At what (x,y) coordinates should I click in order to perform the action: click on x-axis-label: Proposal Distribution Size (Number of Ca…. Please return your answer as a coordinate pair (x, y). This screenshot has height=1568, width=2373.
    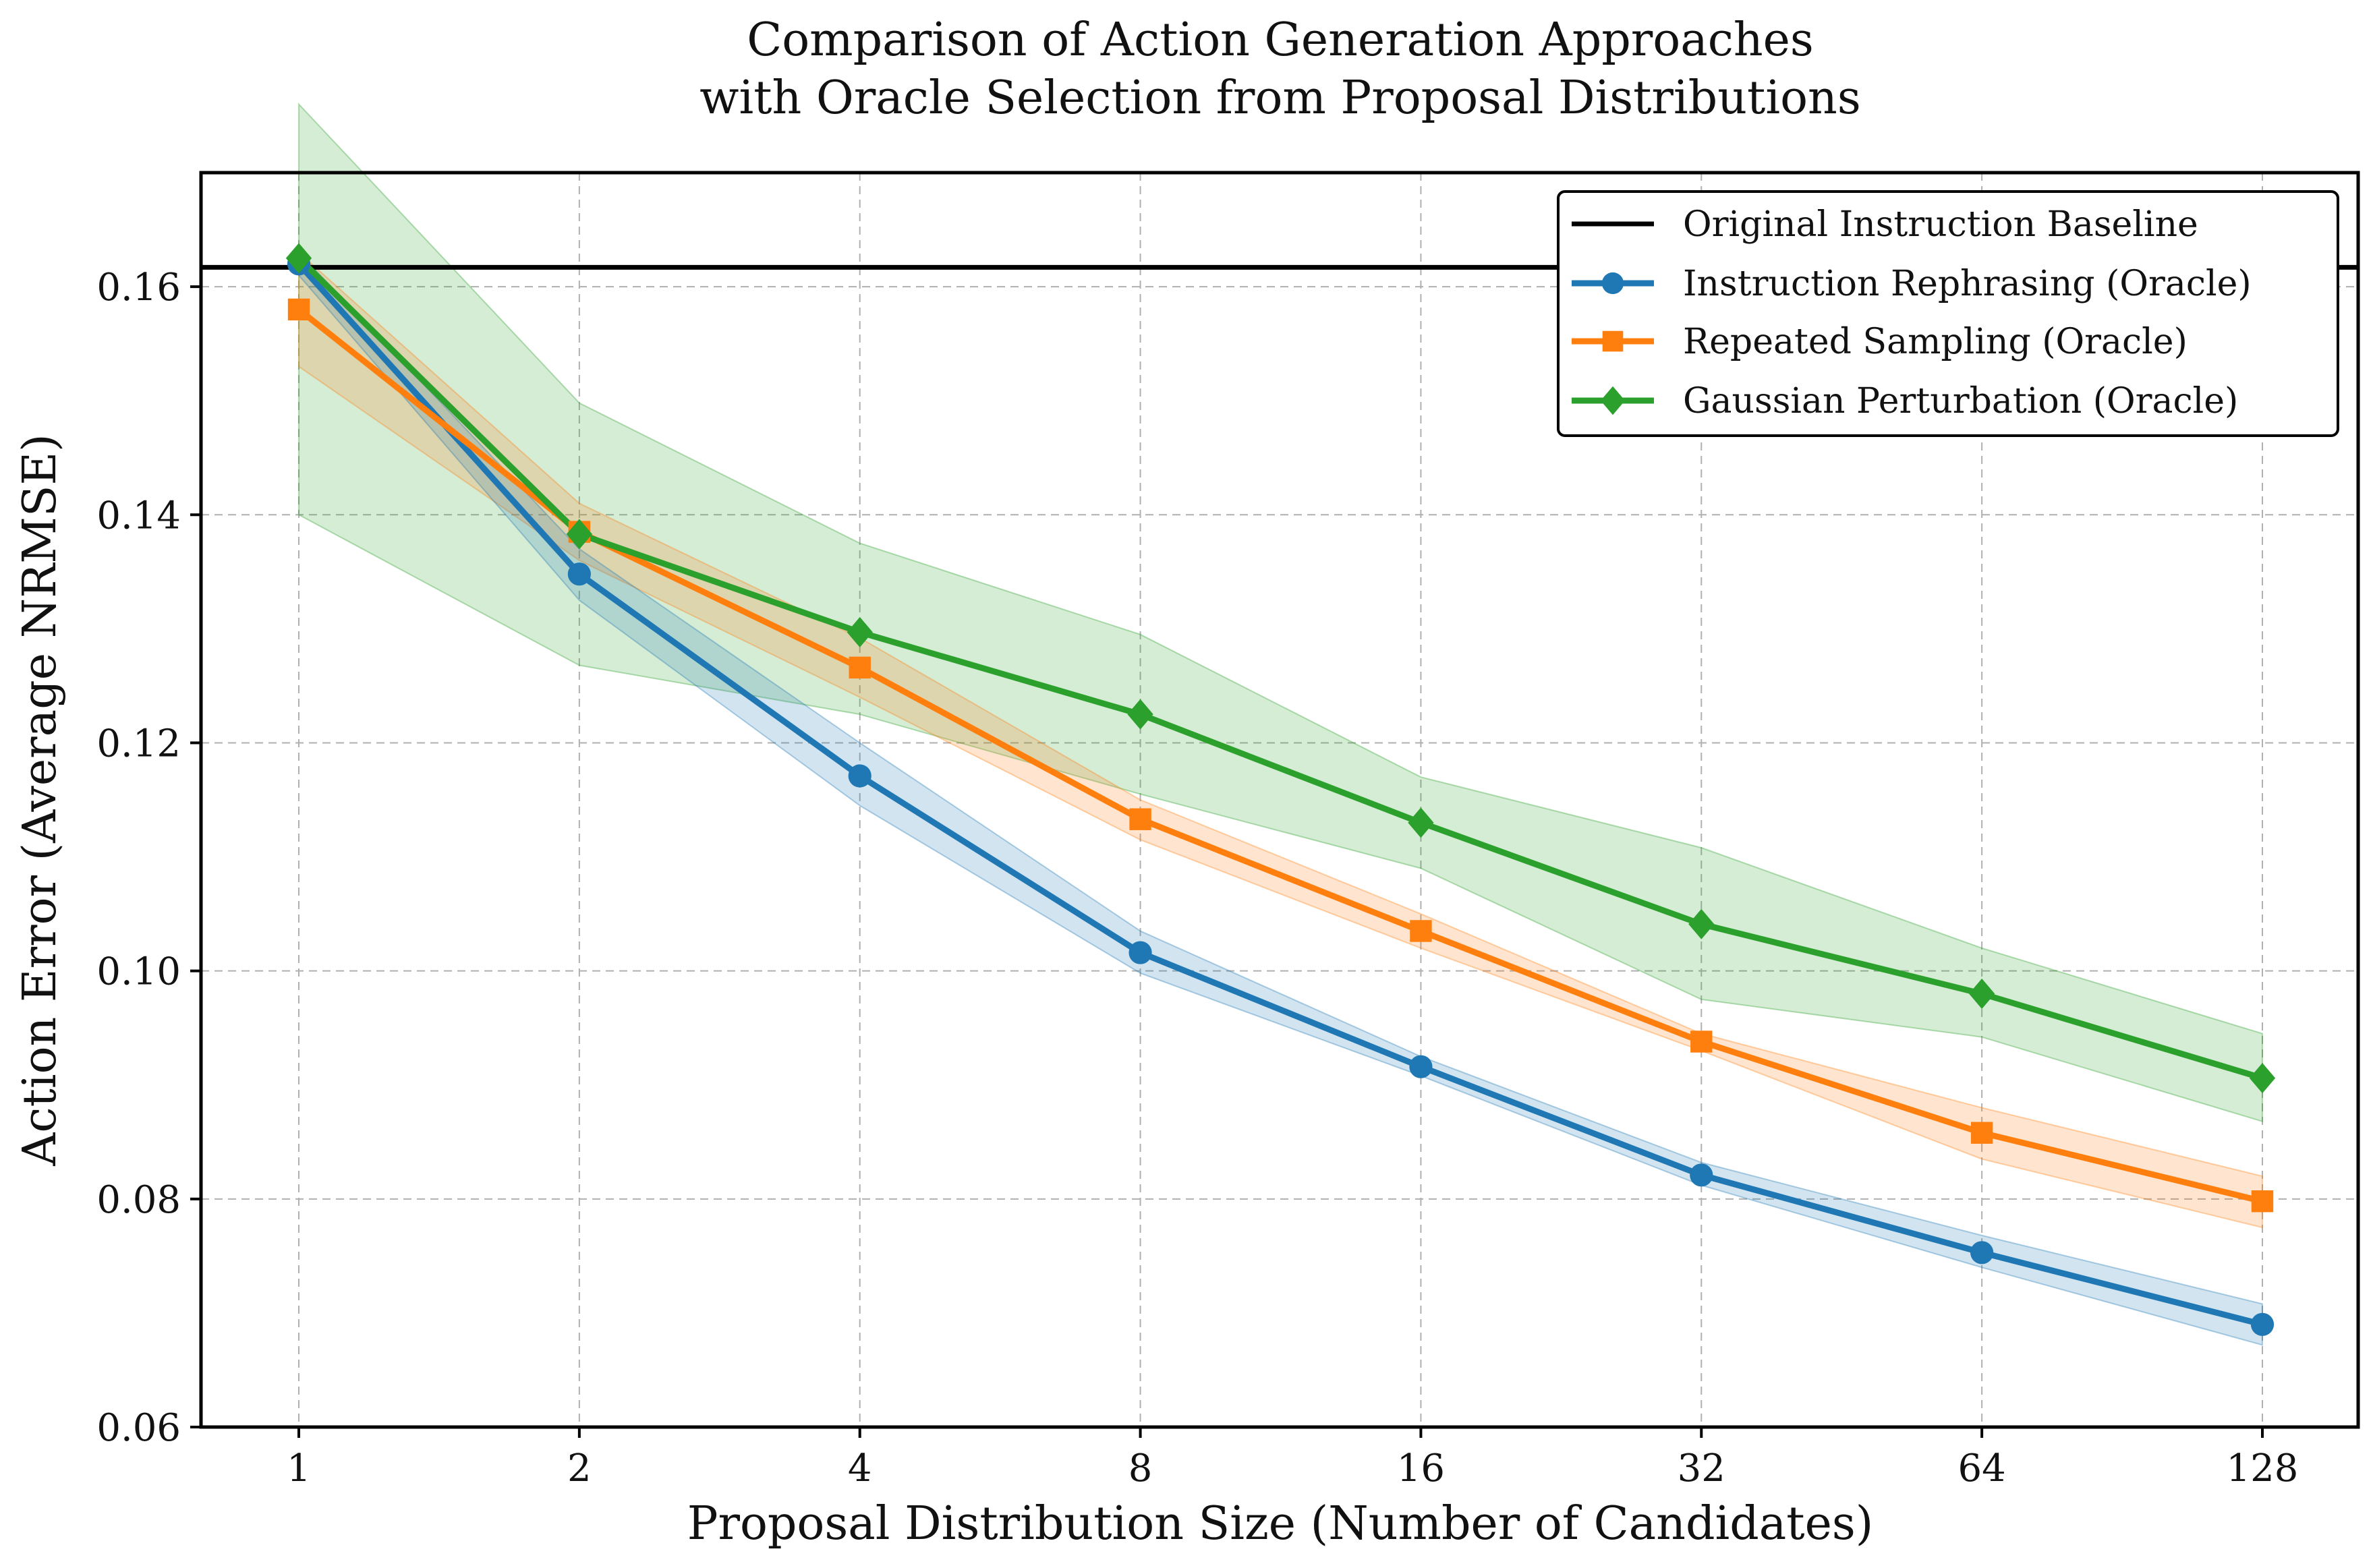
    Looking at the image, I should click on (1280, 1523).